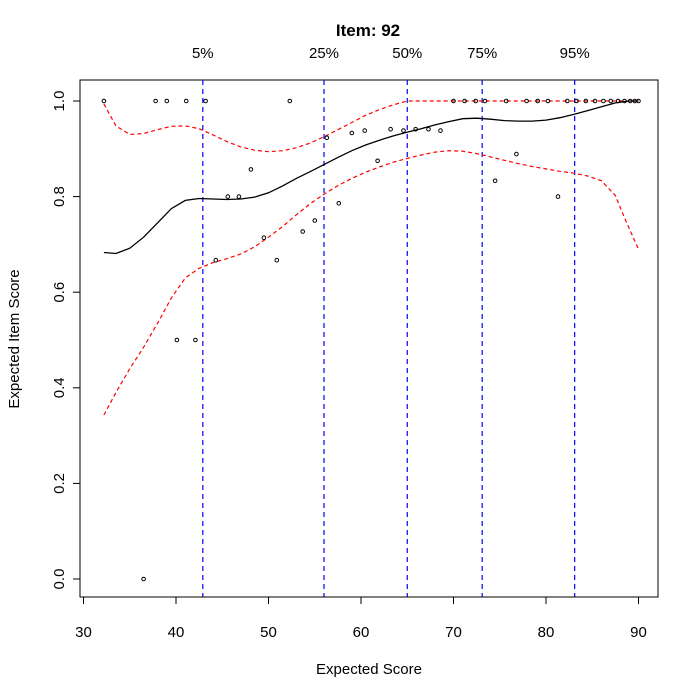  I want to click on y-tick-label: 0.6, so click(59, 292).